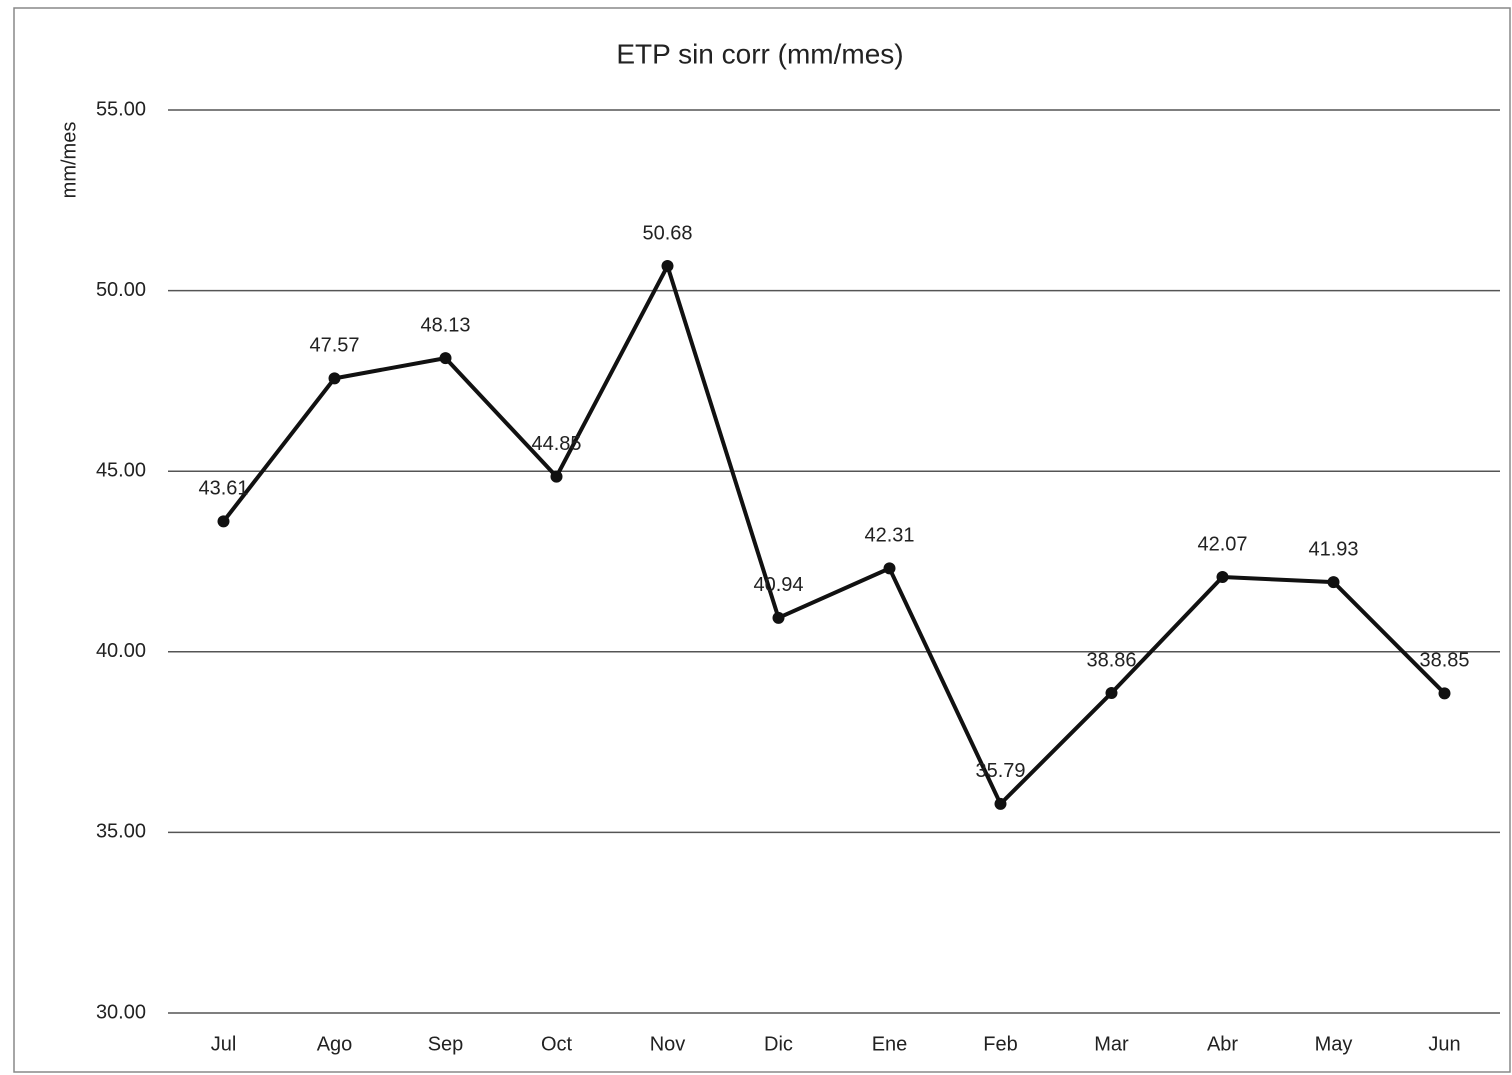  What do you see at coordinates (121, 470) in the screenshot?
I see `y-tick-label: 45.00` at bounding box center [121, 470].